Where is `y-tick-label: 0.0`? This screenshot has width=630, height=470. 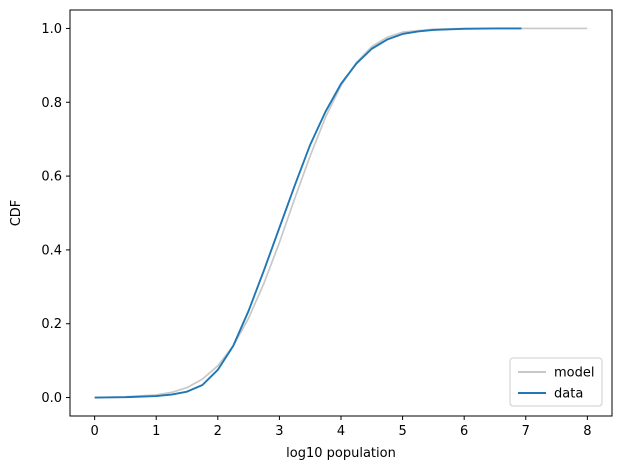 y-tick-label: 0.0 is located at coordinates (51, 398).